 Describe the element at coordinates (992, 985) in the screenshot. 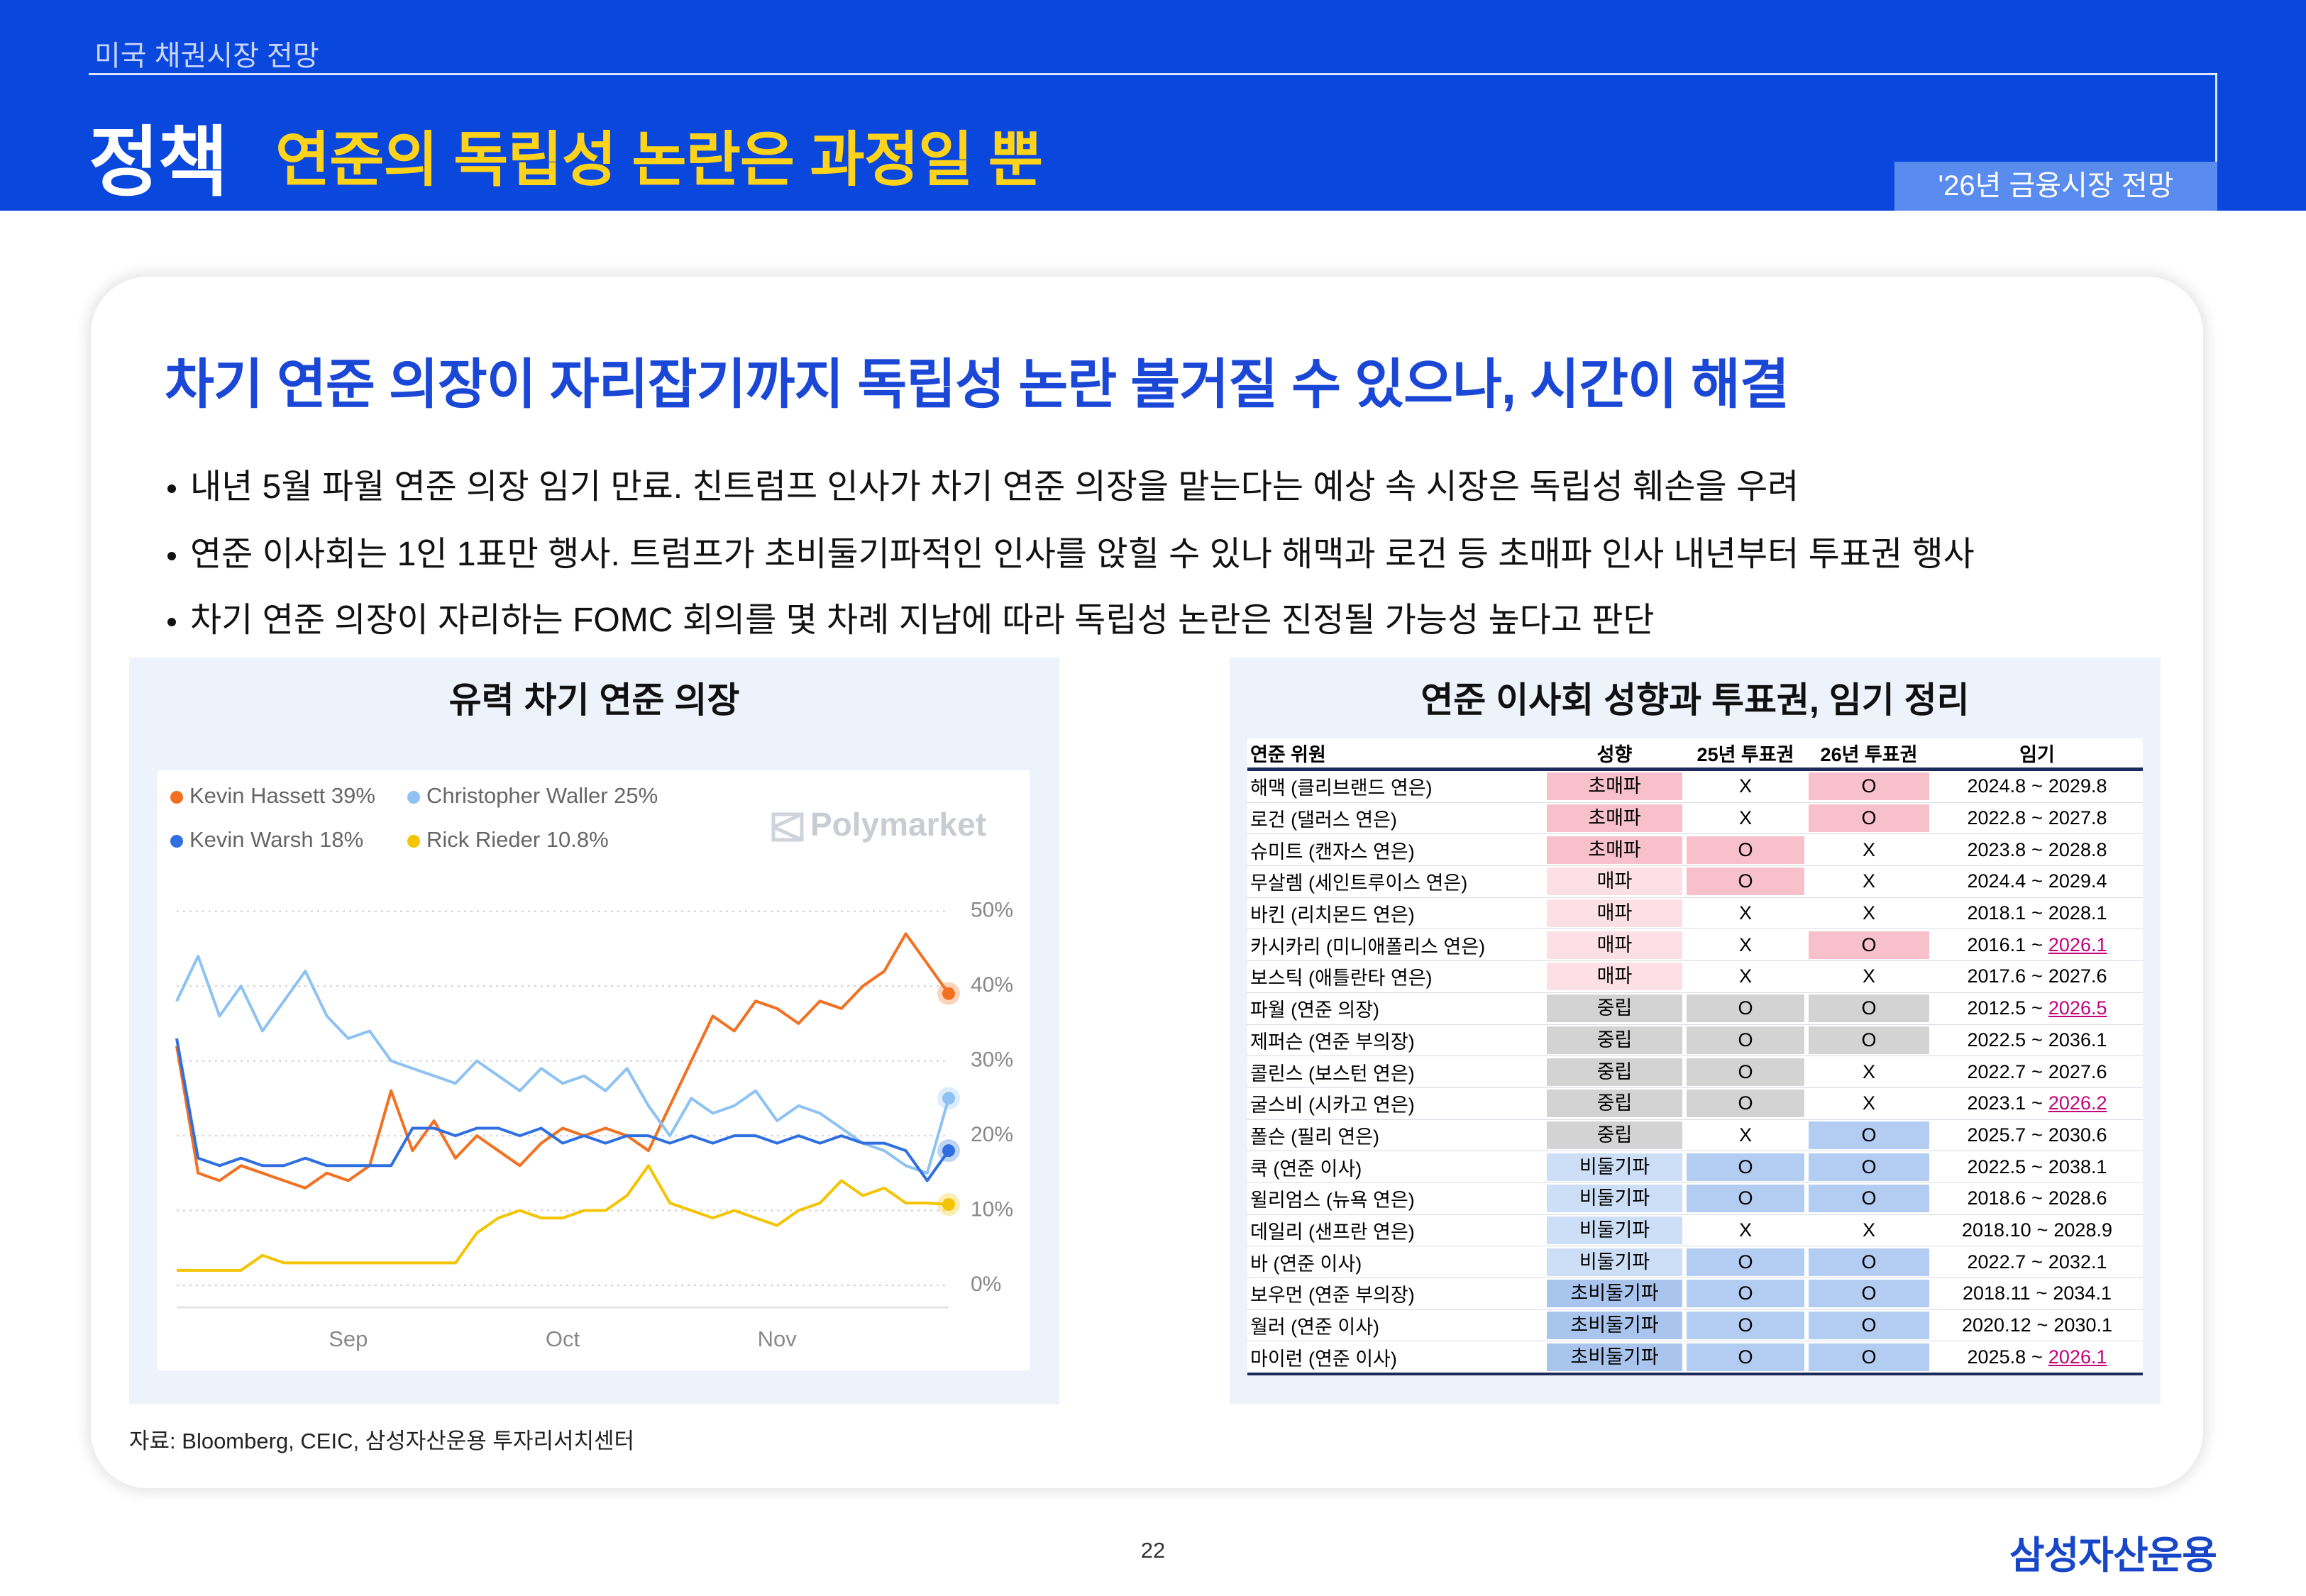

I see `y-tick-label: 40%` at that location.